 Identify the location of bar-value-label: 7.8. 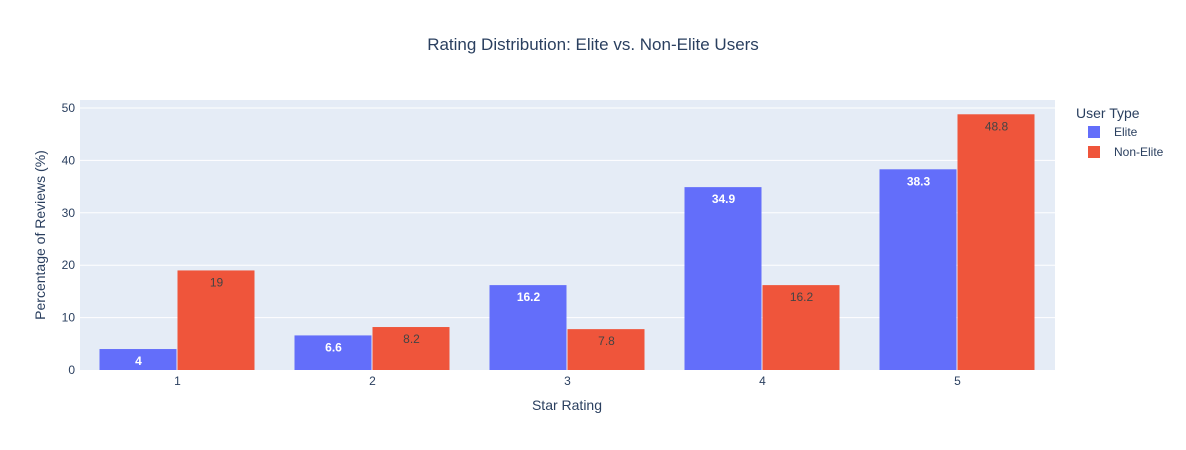
(606, 341).